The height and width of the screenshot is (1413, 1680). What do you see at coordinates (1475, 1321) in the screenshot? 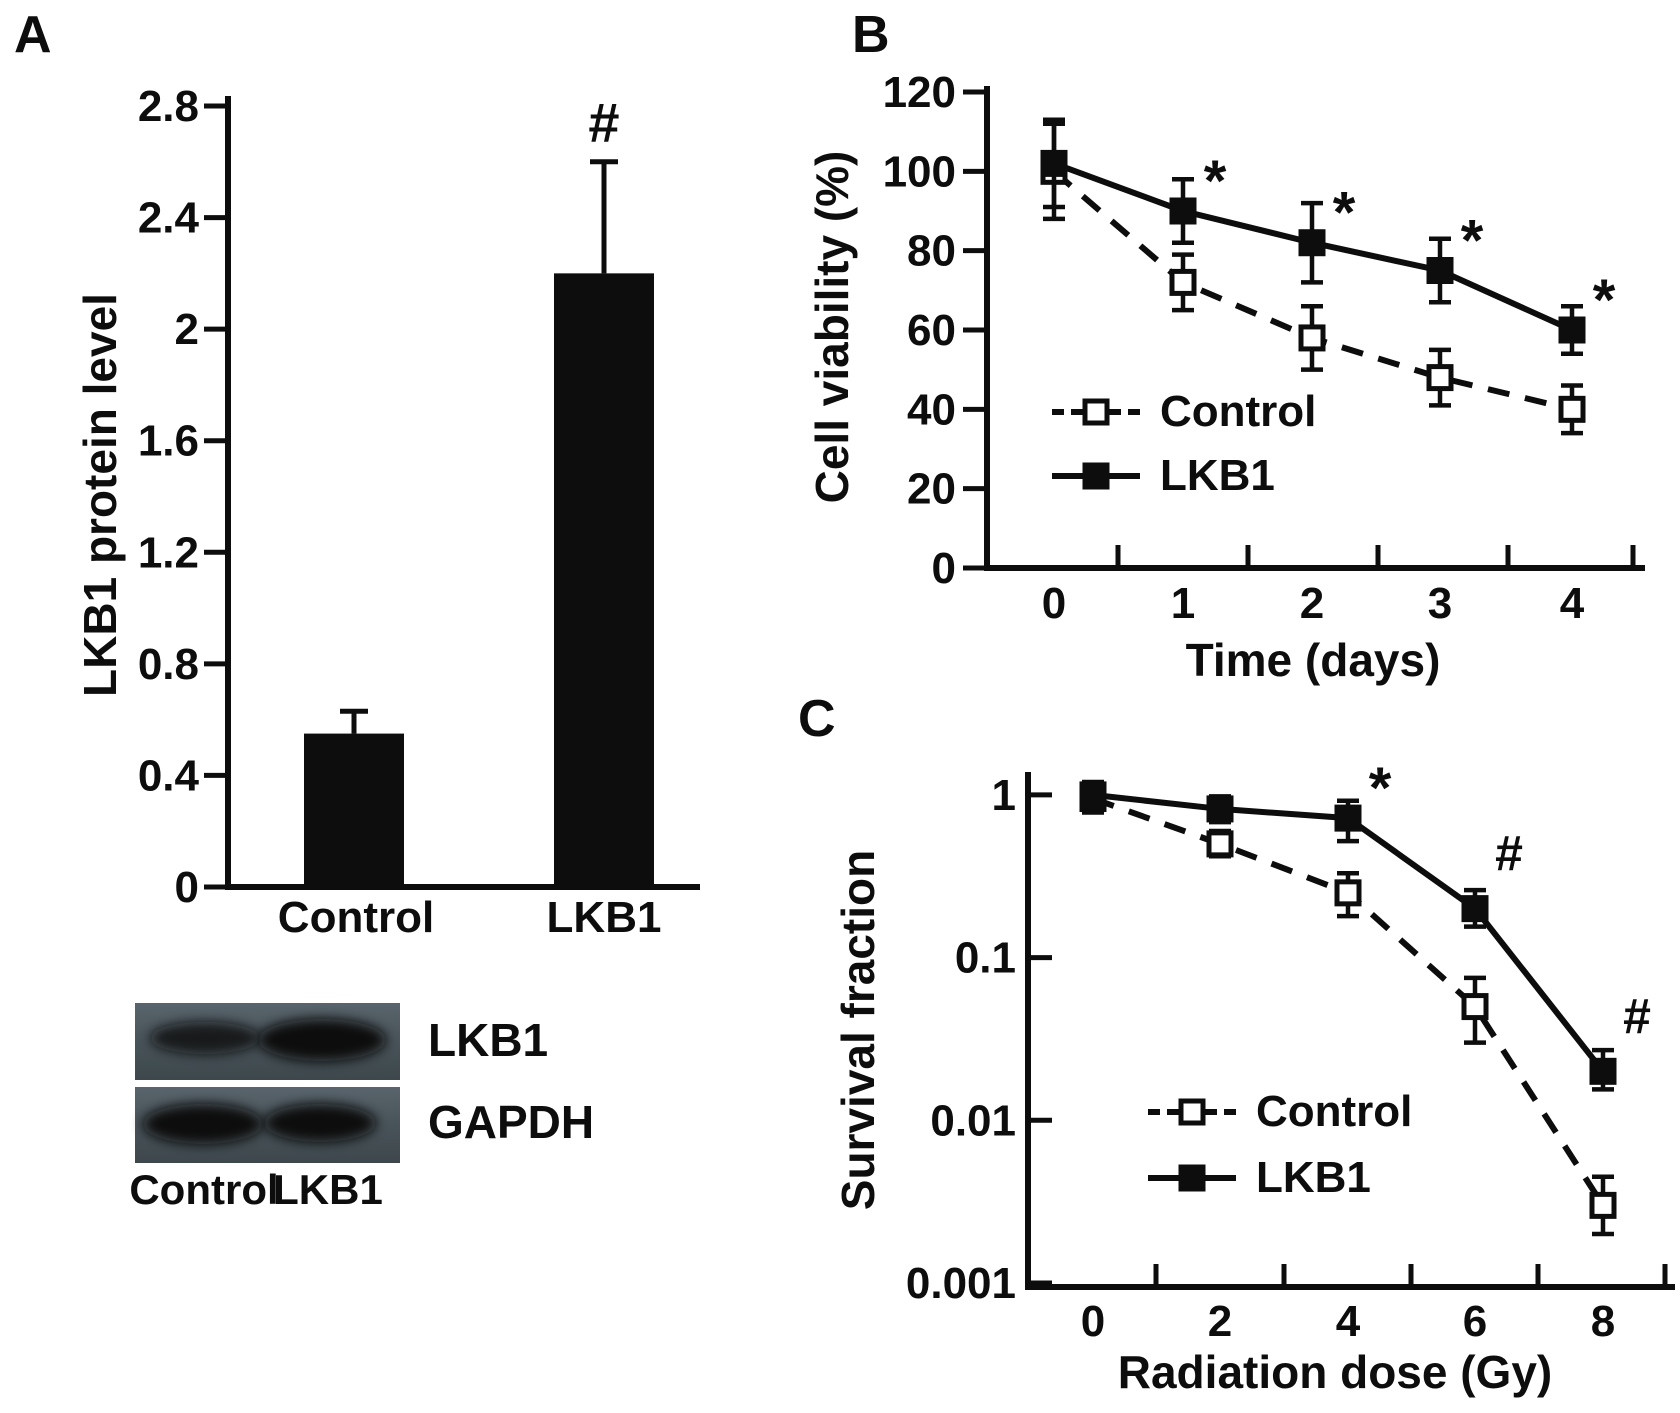
I see `panel-c-x-tick-label: 6` at bounding box center [1475, 1321].